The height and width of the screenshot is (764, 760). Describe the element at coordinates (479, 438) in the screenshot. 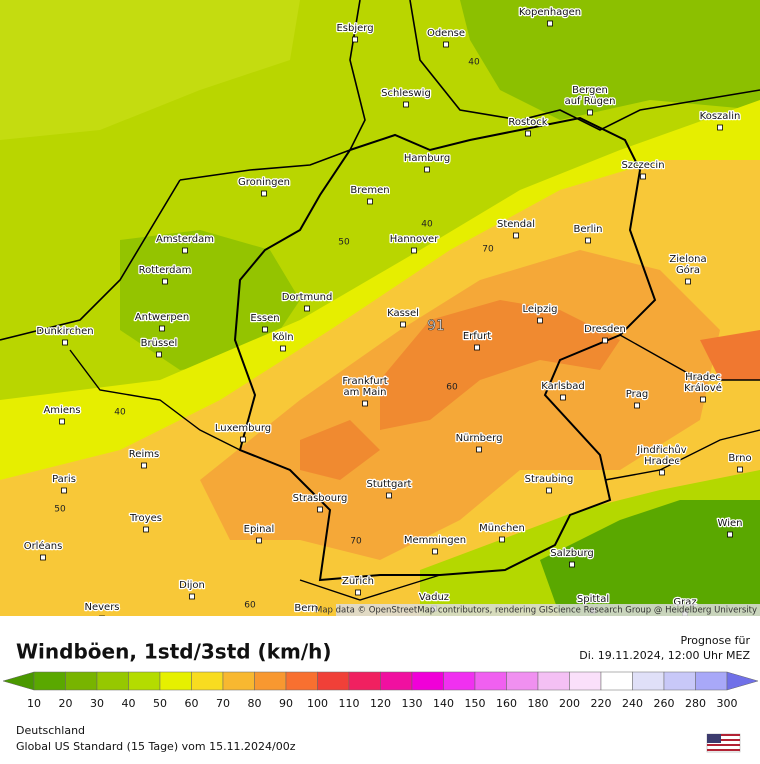

I see `city-label: Nürnberg` at that location.